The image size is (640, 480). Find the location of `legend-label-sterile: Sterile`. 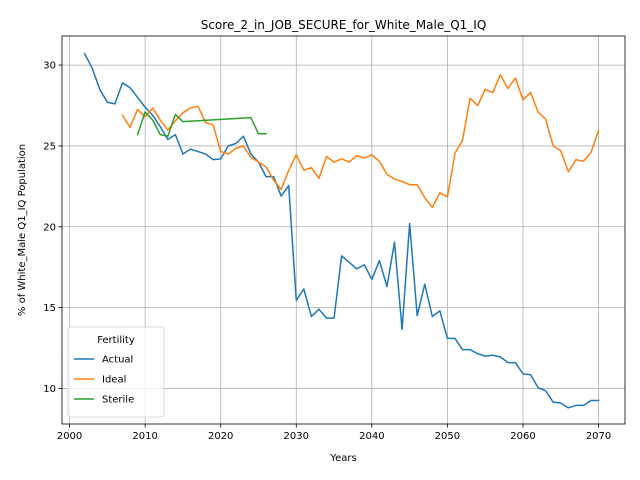

legend-label-sterile: Sterile is located at coordinates (118, 400).